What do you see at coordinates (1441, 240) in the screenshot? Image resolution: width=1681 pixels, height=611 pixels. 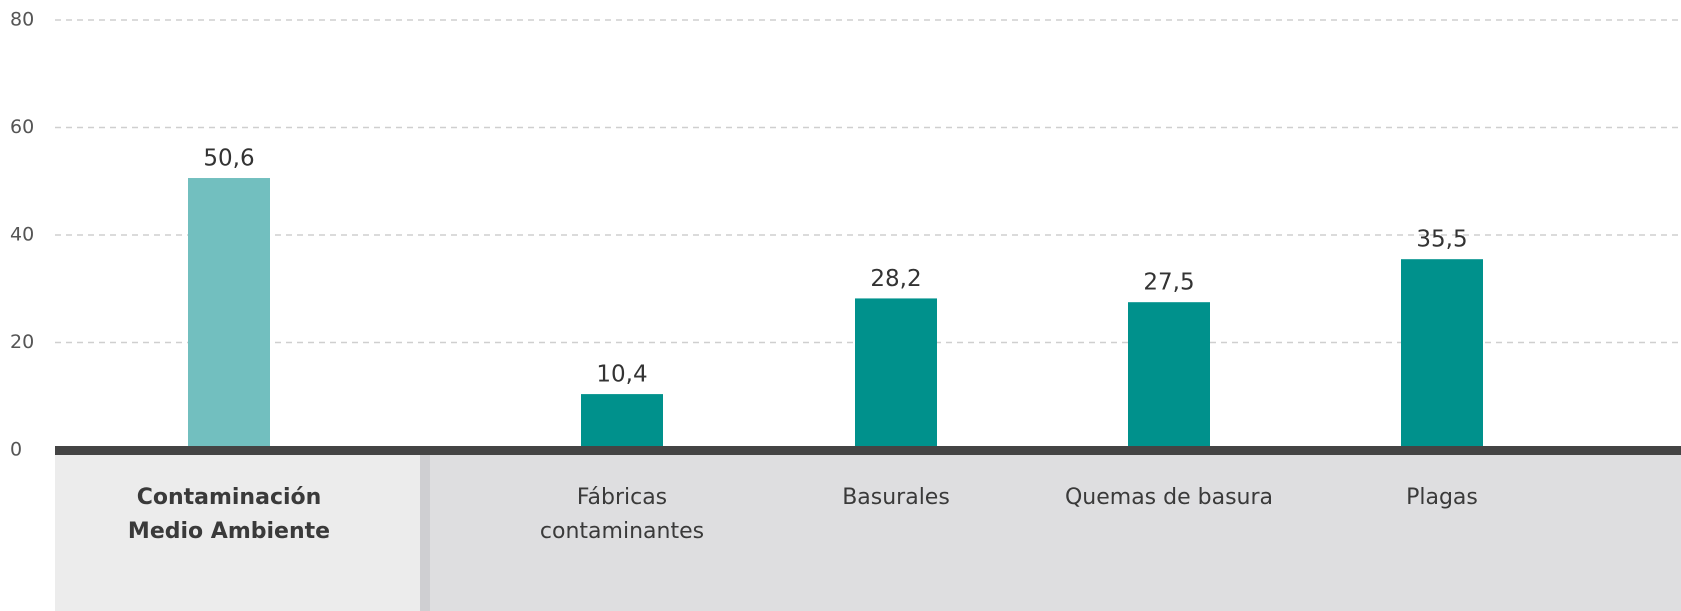 I see `value-label: 35,5` at bounding box center [1441, 240].